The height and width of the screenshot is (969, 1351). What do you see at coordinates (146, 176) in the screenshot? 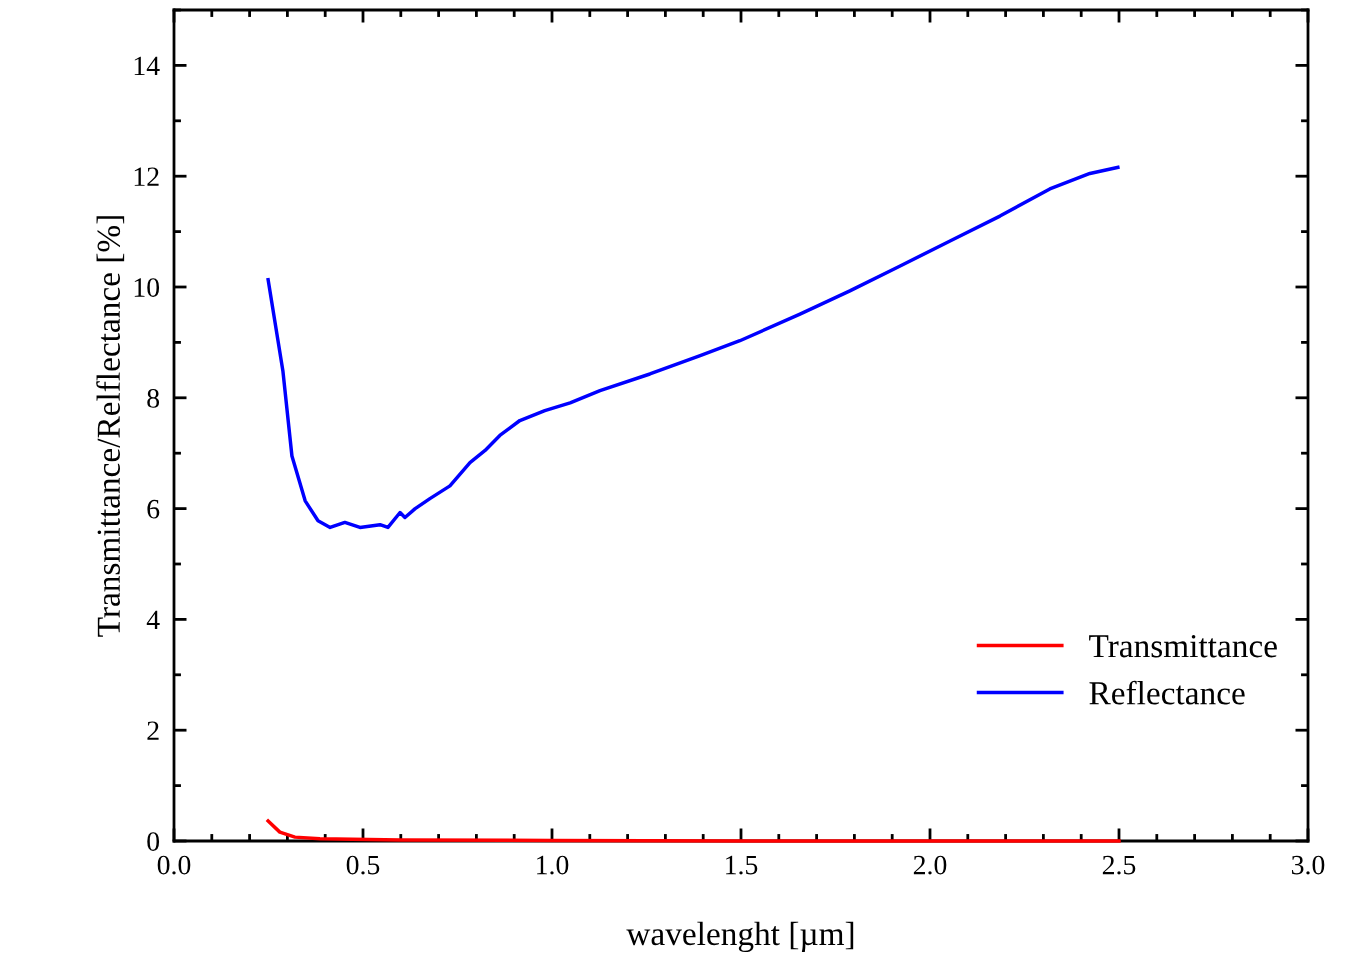
I see `y-tick-label: 12` at bounding box center [146, 176].